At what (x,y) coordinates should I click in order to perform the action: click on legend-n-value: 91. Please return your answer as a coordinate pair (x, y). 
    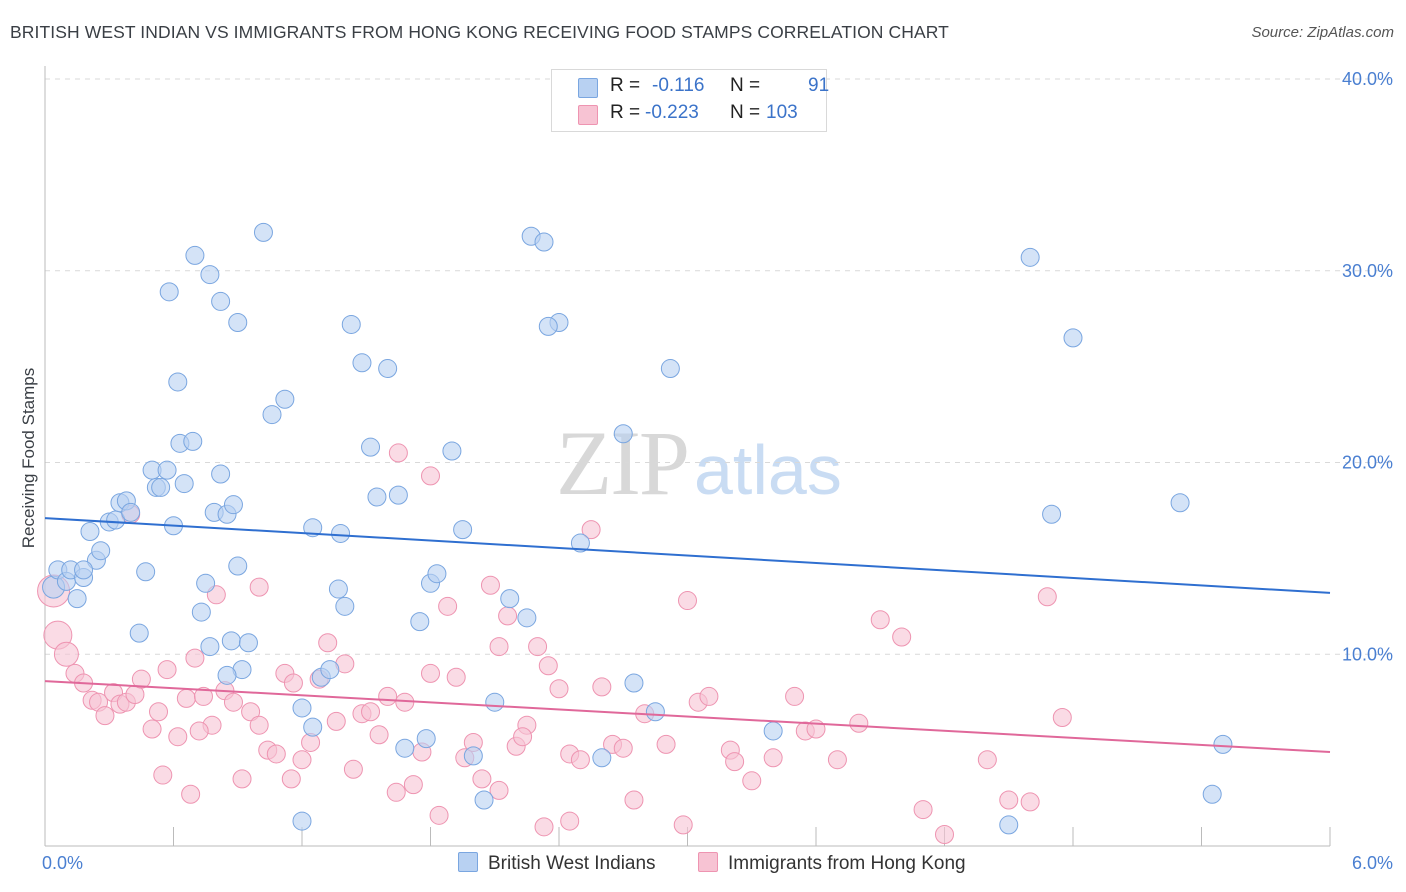
    Looking at the image, I should click on (819, 85).